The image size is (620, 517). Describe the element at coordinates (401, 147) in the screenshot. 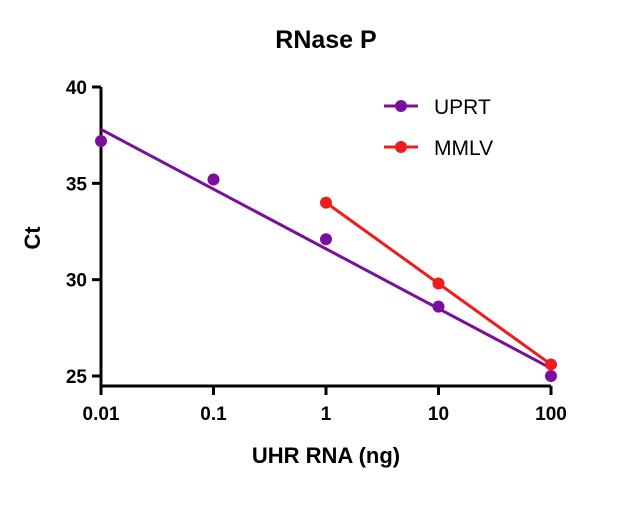

I see `legend-marker-mmlv` at that location.